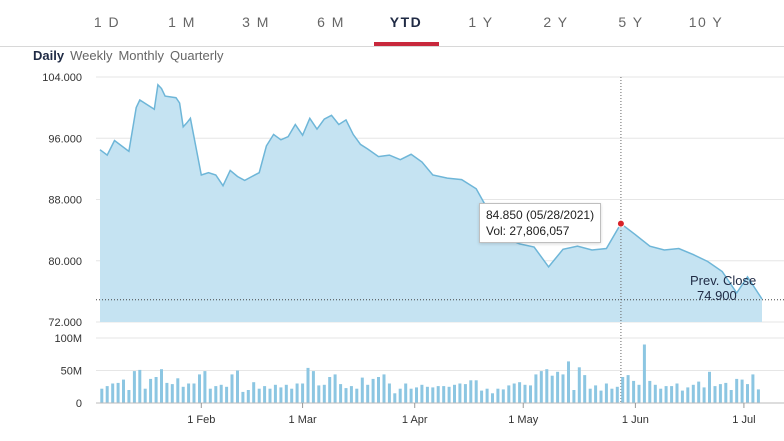 This screenshot has height=441, width=784. Describe the element at coordinates (471, 414) in the screenshot. I see `date-axis: 1 Feb 1 Mar 1 Apr 1 May 1 Jun 1 Jul` at that location.